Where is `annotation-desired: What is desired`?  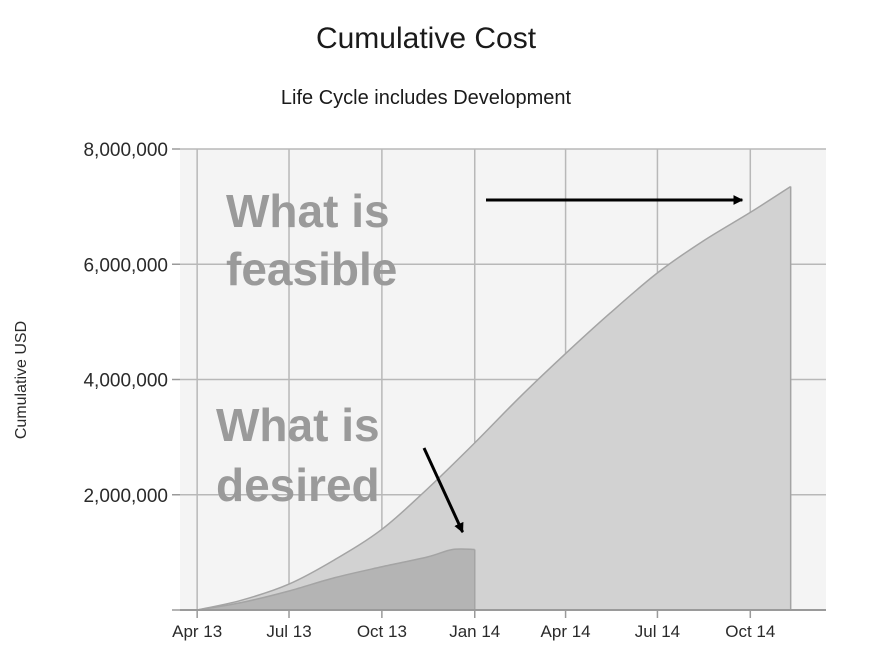 annotation-desired: What is desired is located at coordinates (304, 455).